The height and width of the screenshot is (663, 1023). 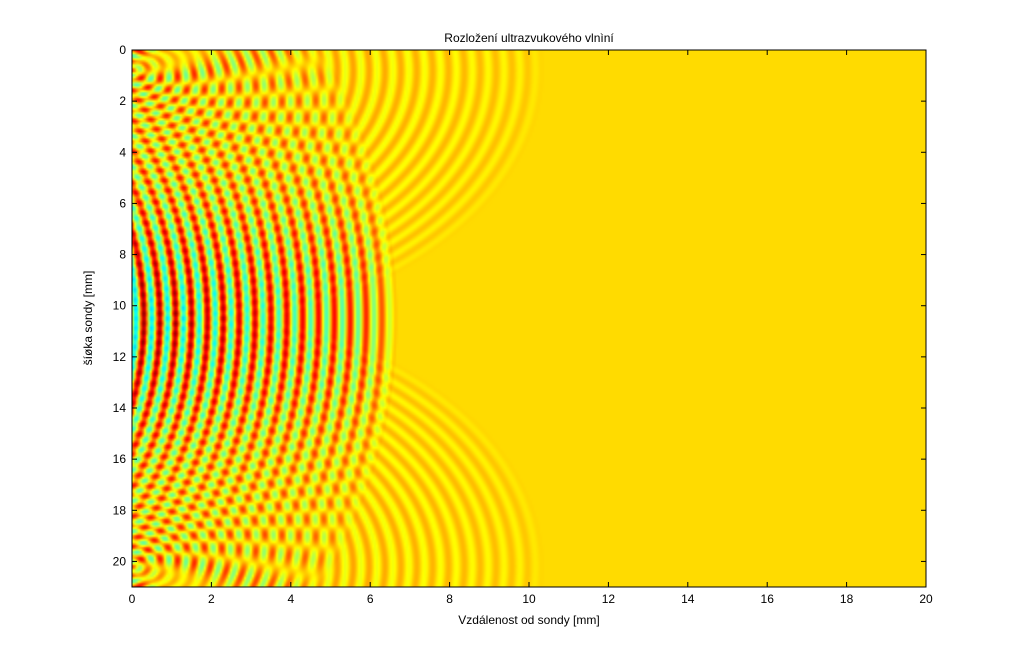 What do you see at coordinates (688, 599) in the screenshot?
I see `x-tick-label: 14` at bounding box center [688, 599].